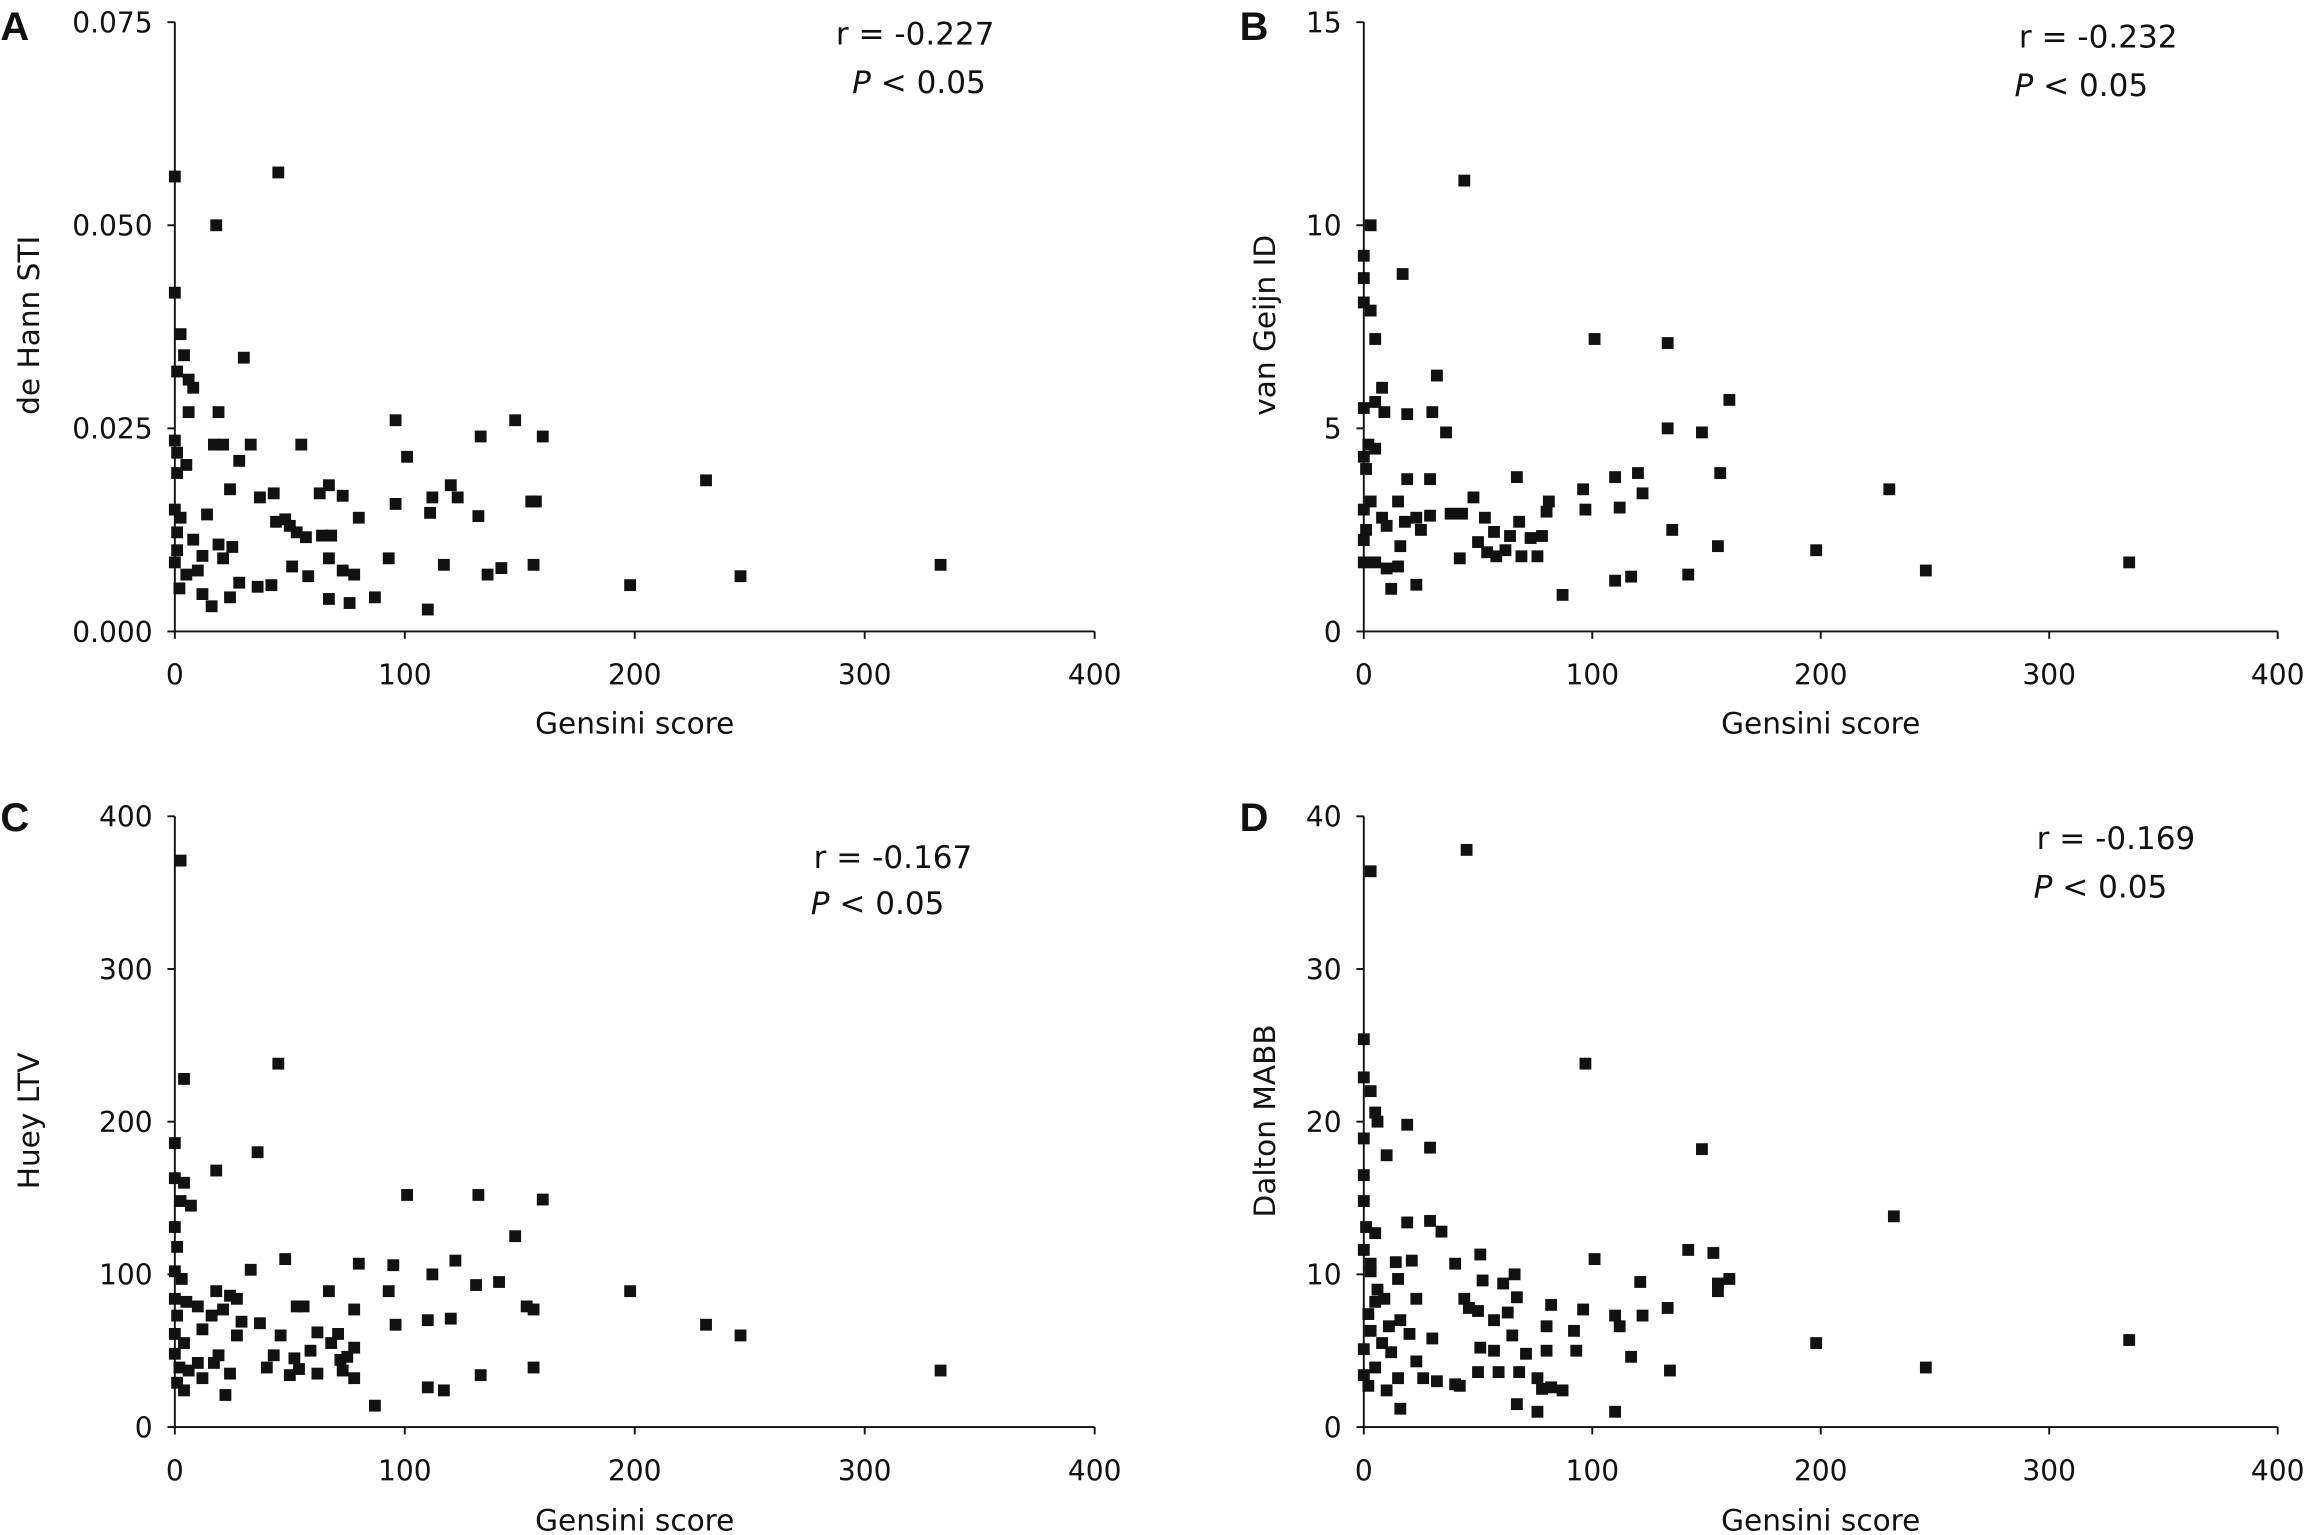  Describe the element at coordinates (2098, 37) in the screenshot. I see `correlation-r-label: r = -0.232` at that location.